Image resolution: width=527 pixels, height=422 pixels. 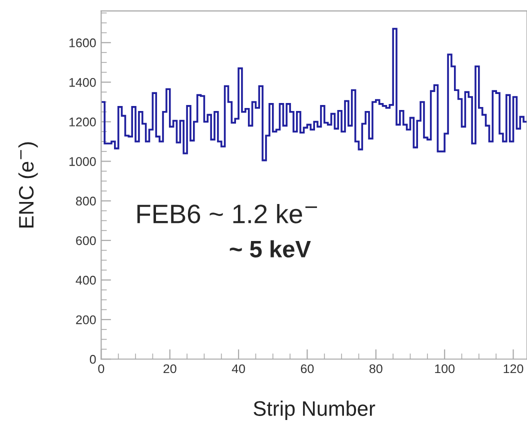 I want to click on y-tick-label: 600, so click(x=86, y=241).